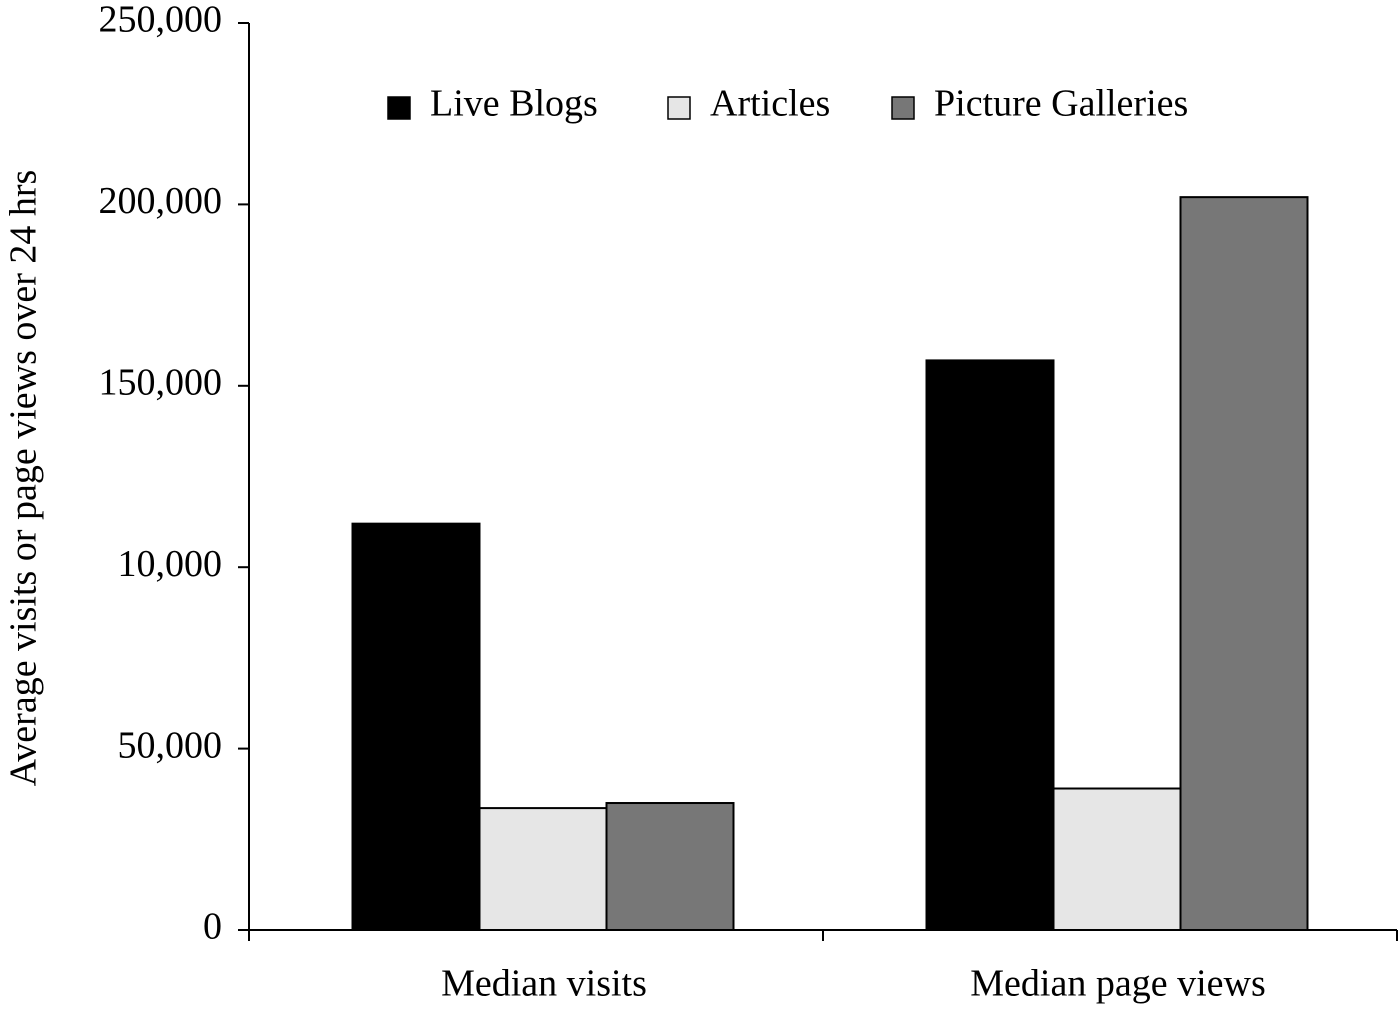 This screenshot has width=1400, height=1017. Describe the element at coordinates (212, 927) in the screenshot. I see `y-tick-label: 0` at that location.